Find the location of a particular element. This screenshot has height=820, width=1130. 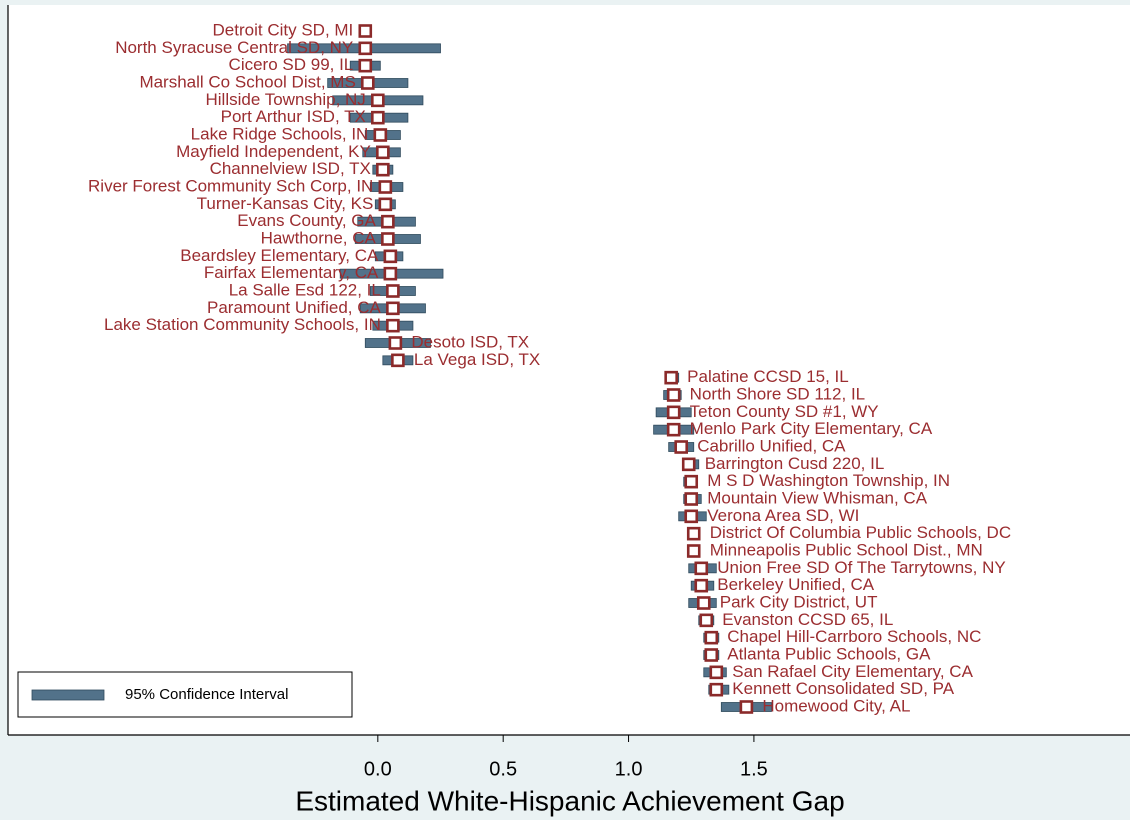

category-label: Menlo Park City Elementary, CA is located at coordinates (811, 428).